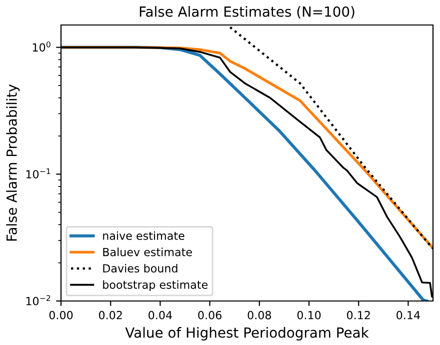 The image size is (440, 345). Describe the element at coordinates (309, 315) in the screenshot. I see `x-tick-label: 0.10` at that location.